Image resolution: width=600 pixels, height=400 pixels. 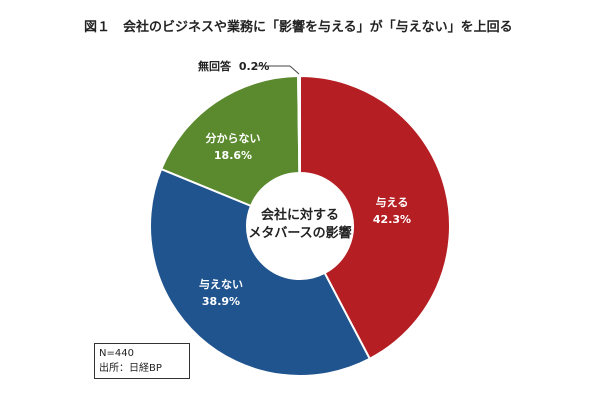 What do you see at coordinates (298, 27) in the screenshot?
I see `figure-title: 図１ 会社のビジネスや業務に「影響を与える」が「与えない」を上回る` at bounding box center [298, 27].